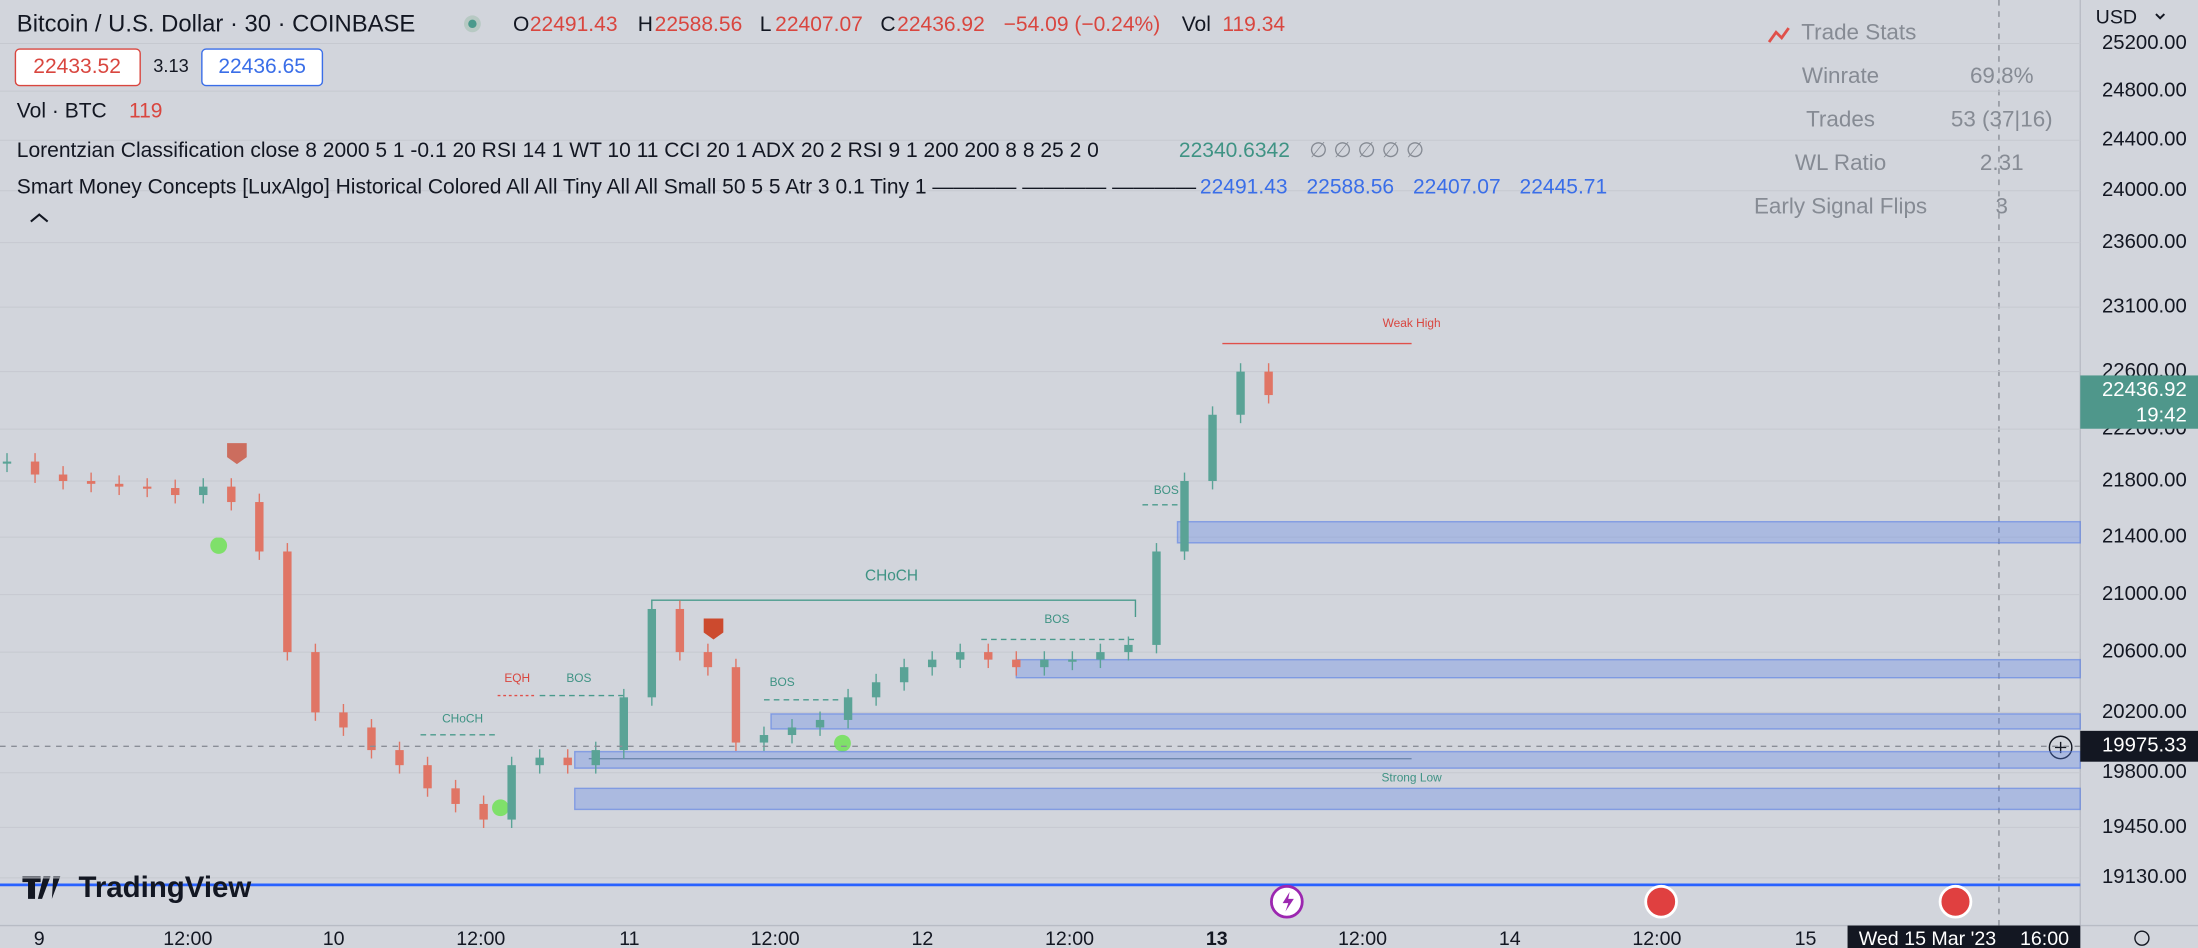 The width and height of the screenshot is (2198, 948). What do you see at coordinates (165, 887) in the screenshot?
I see `brand-name: TradingView` at bounding box center [165, 887].